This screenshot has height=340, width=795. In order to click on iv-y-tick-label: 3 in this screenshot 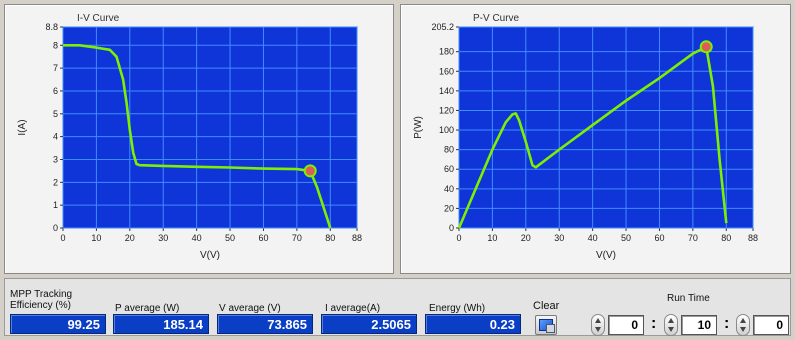, I will do `click(55, 159)`.